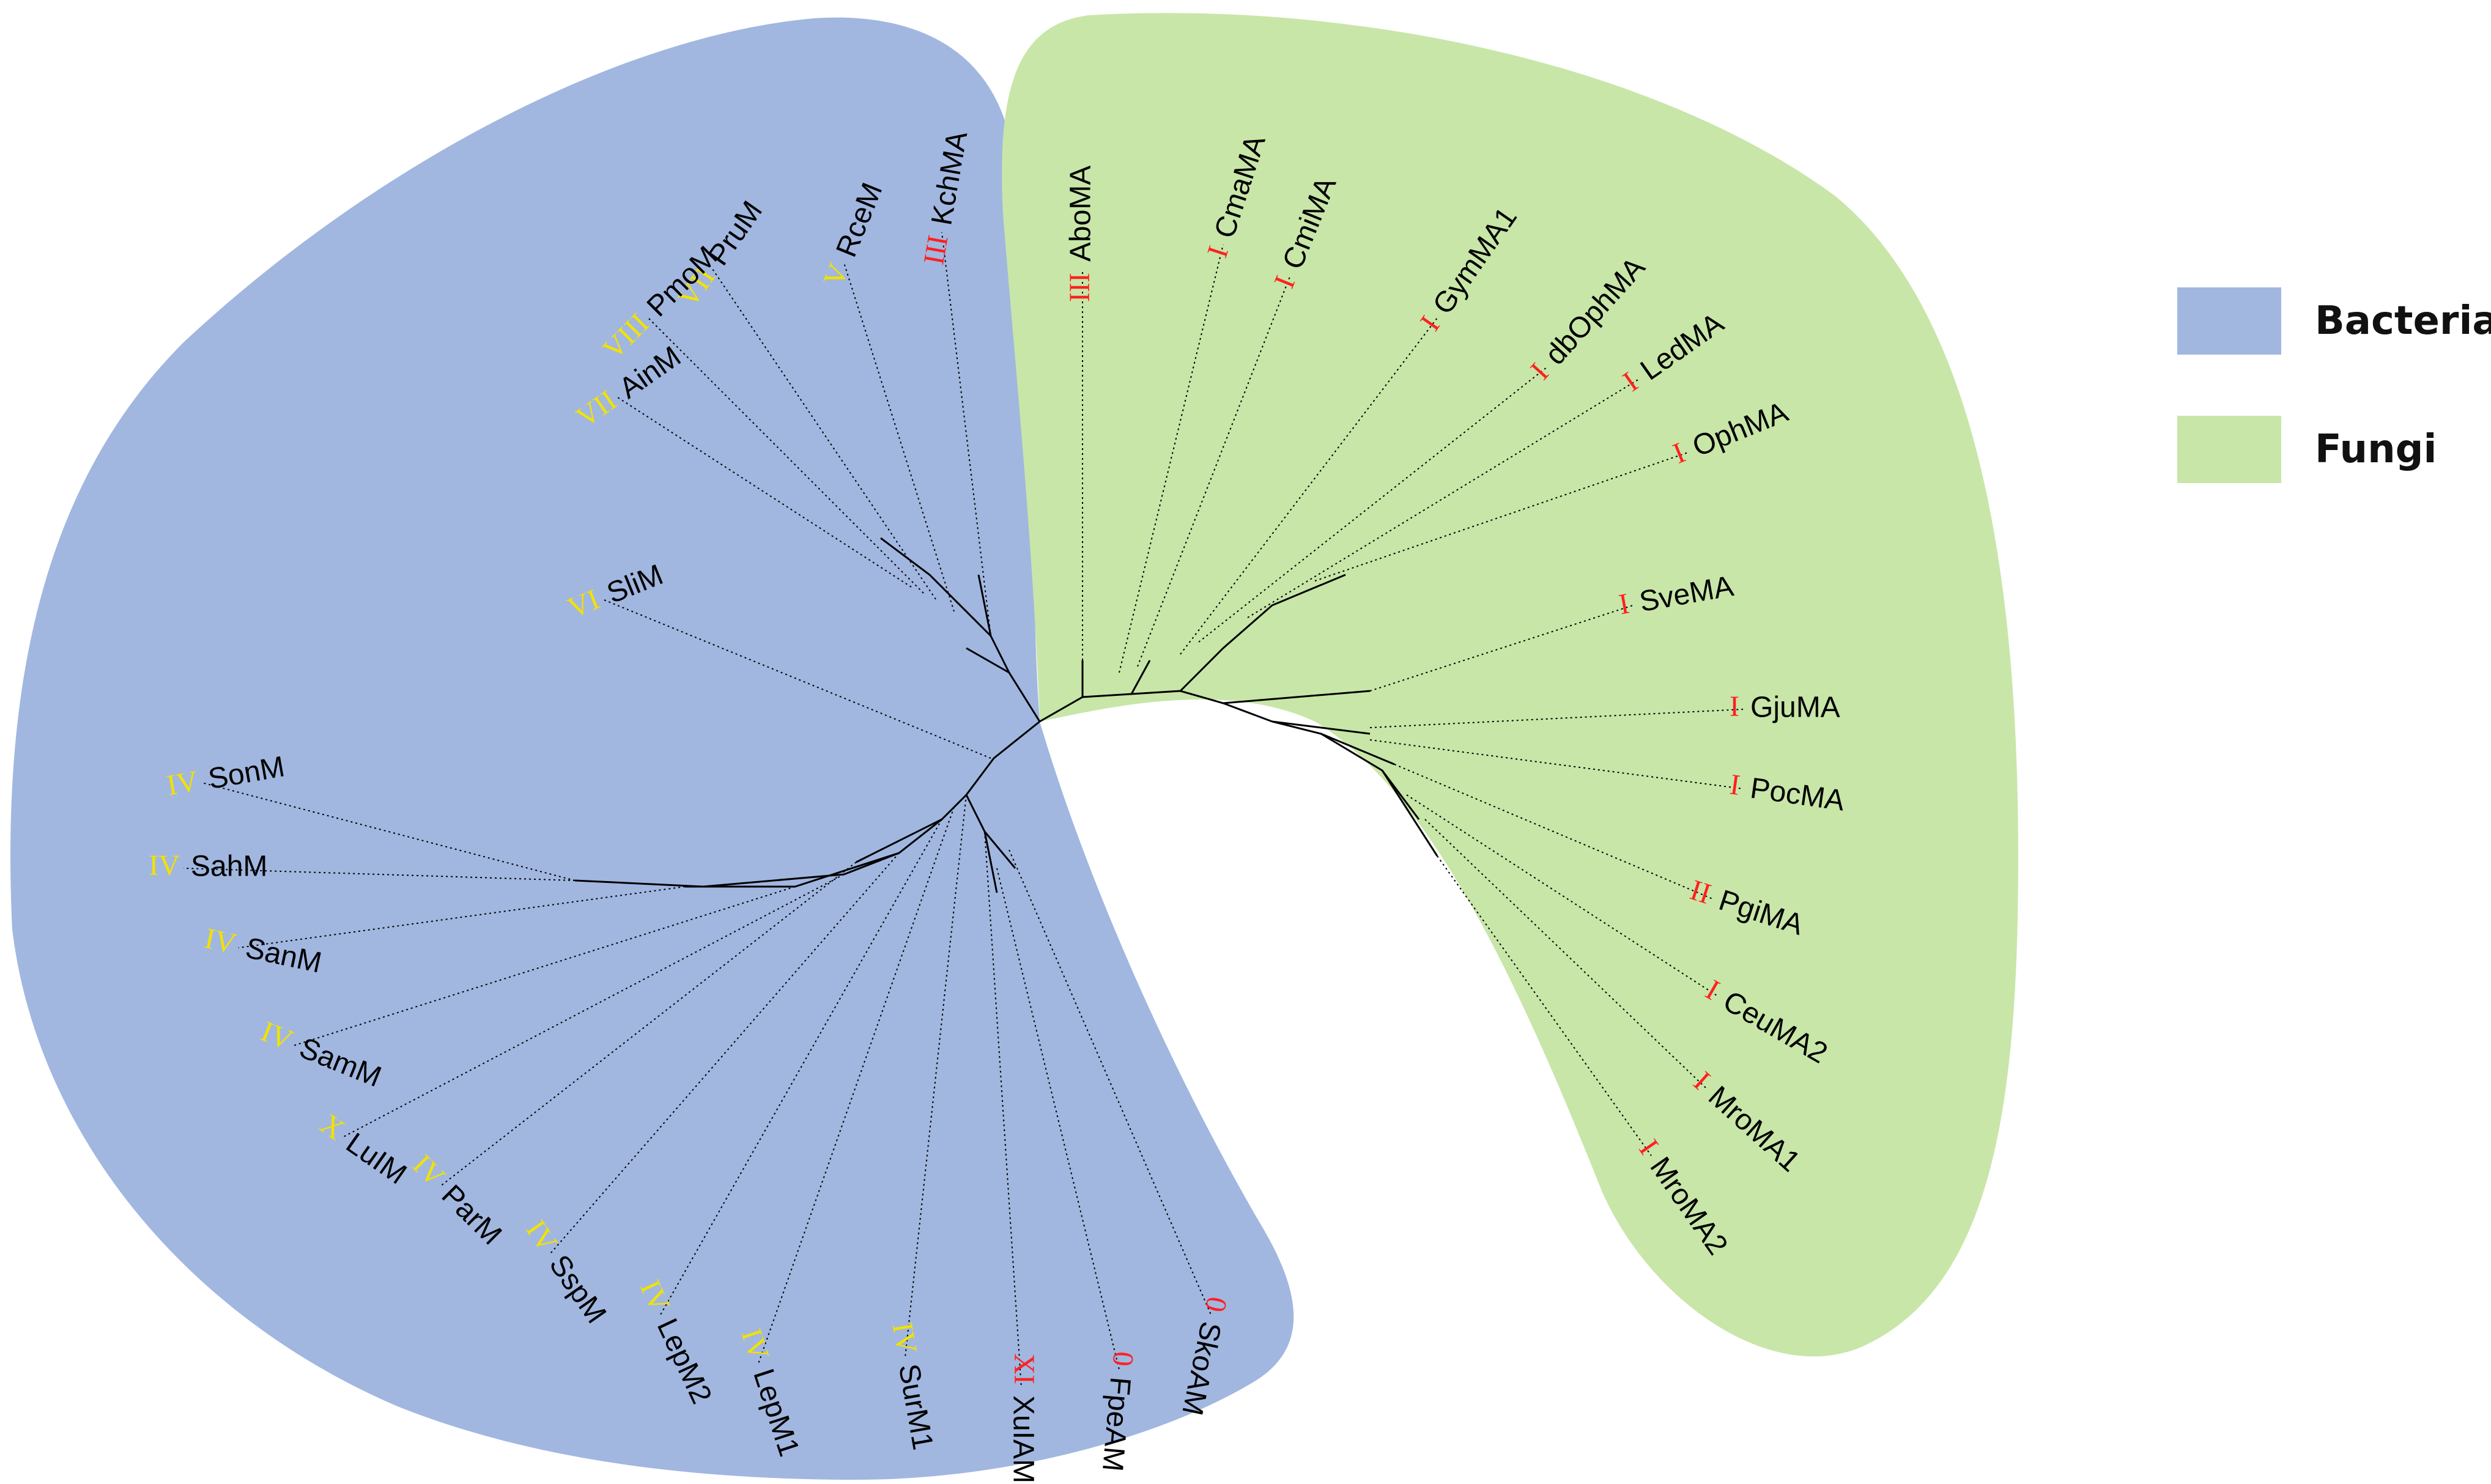  Describe the element at coordinates (2229, 321) in the screenshot. I see `legend-swatch-bacteria` at that location.